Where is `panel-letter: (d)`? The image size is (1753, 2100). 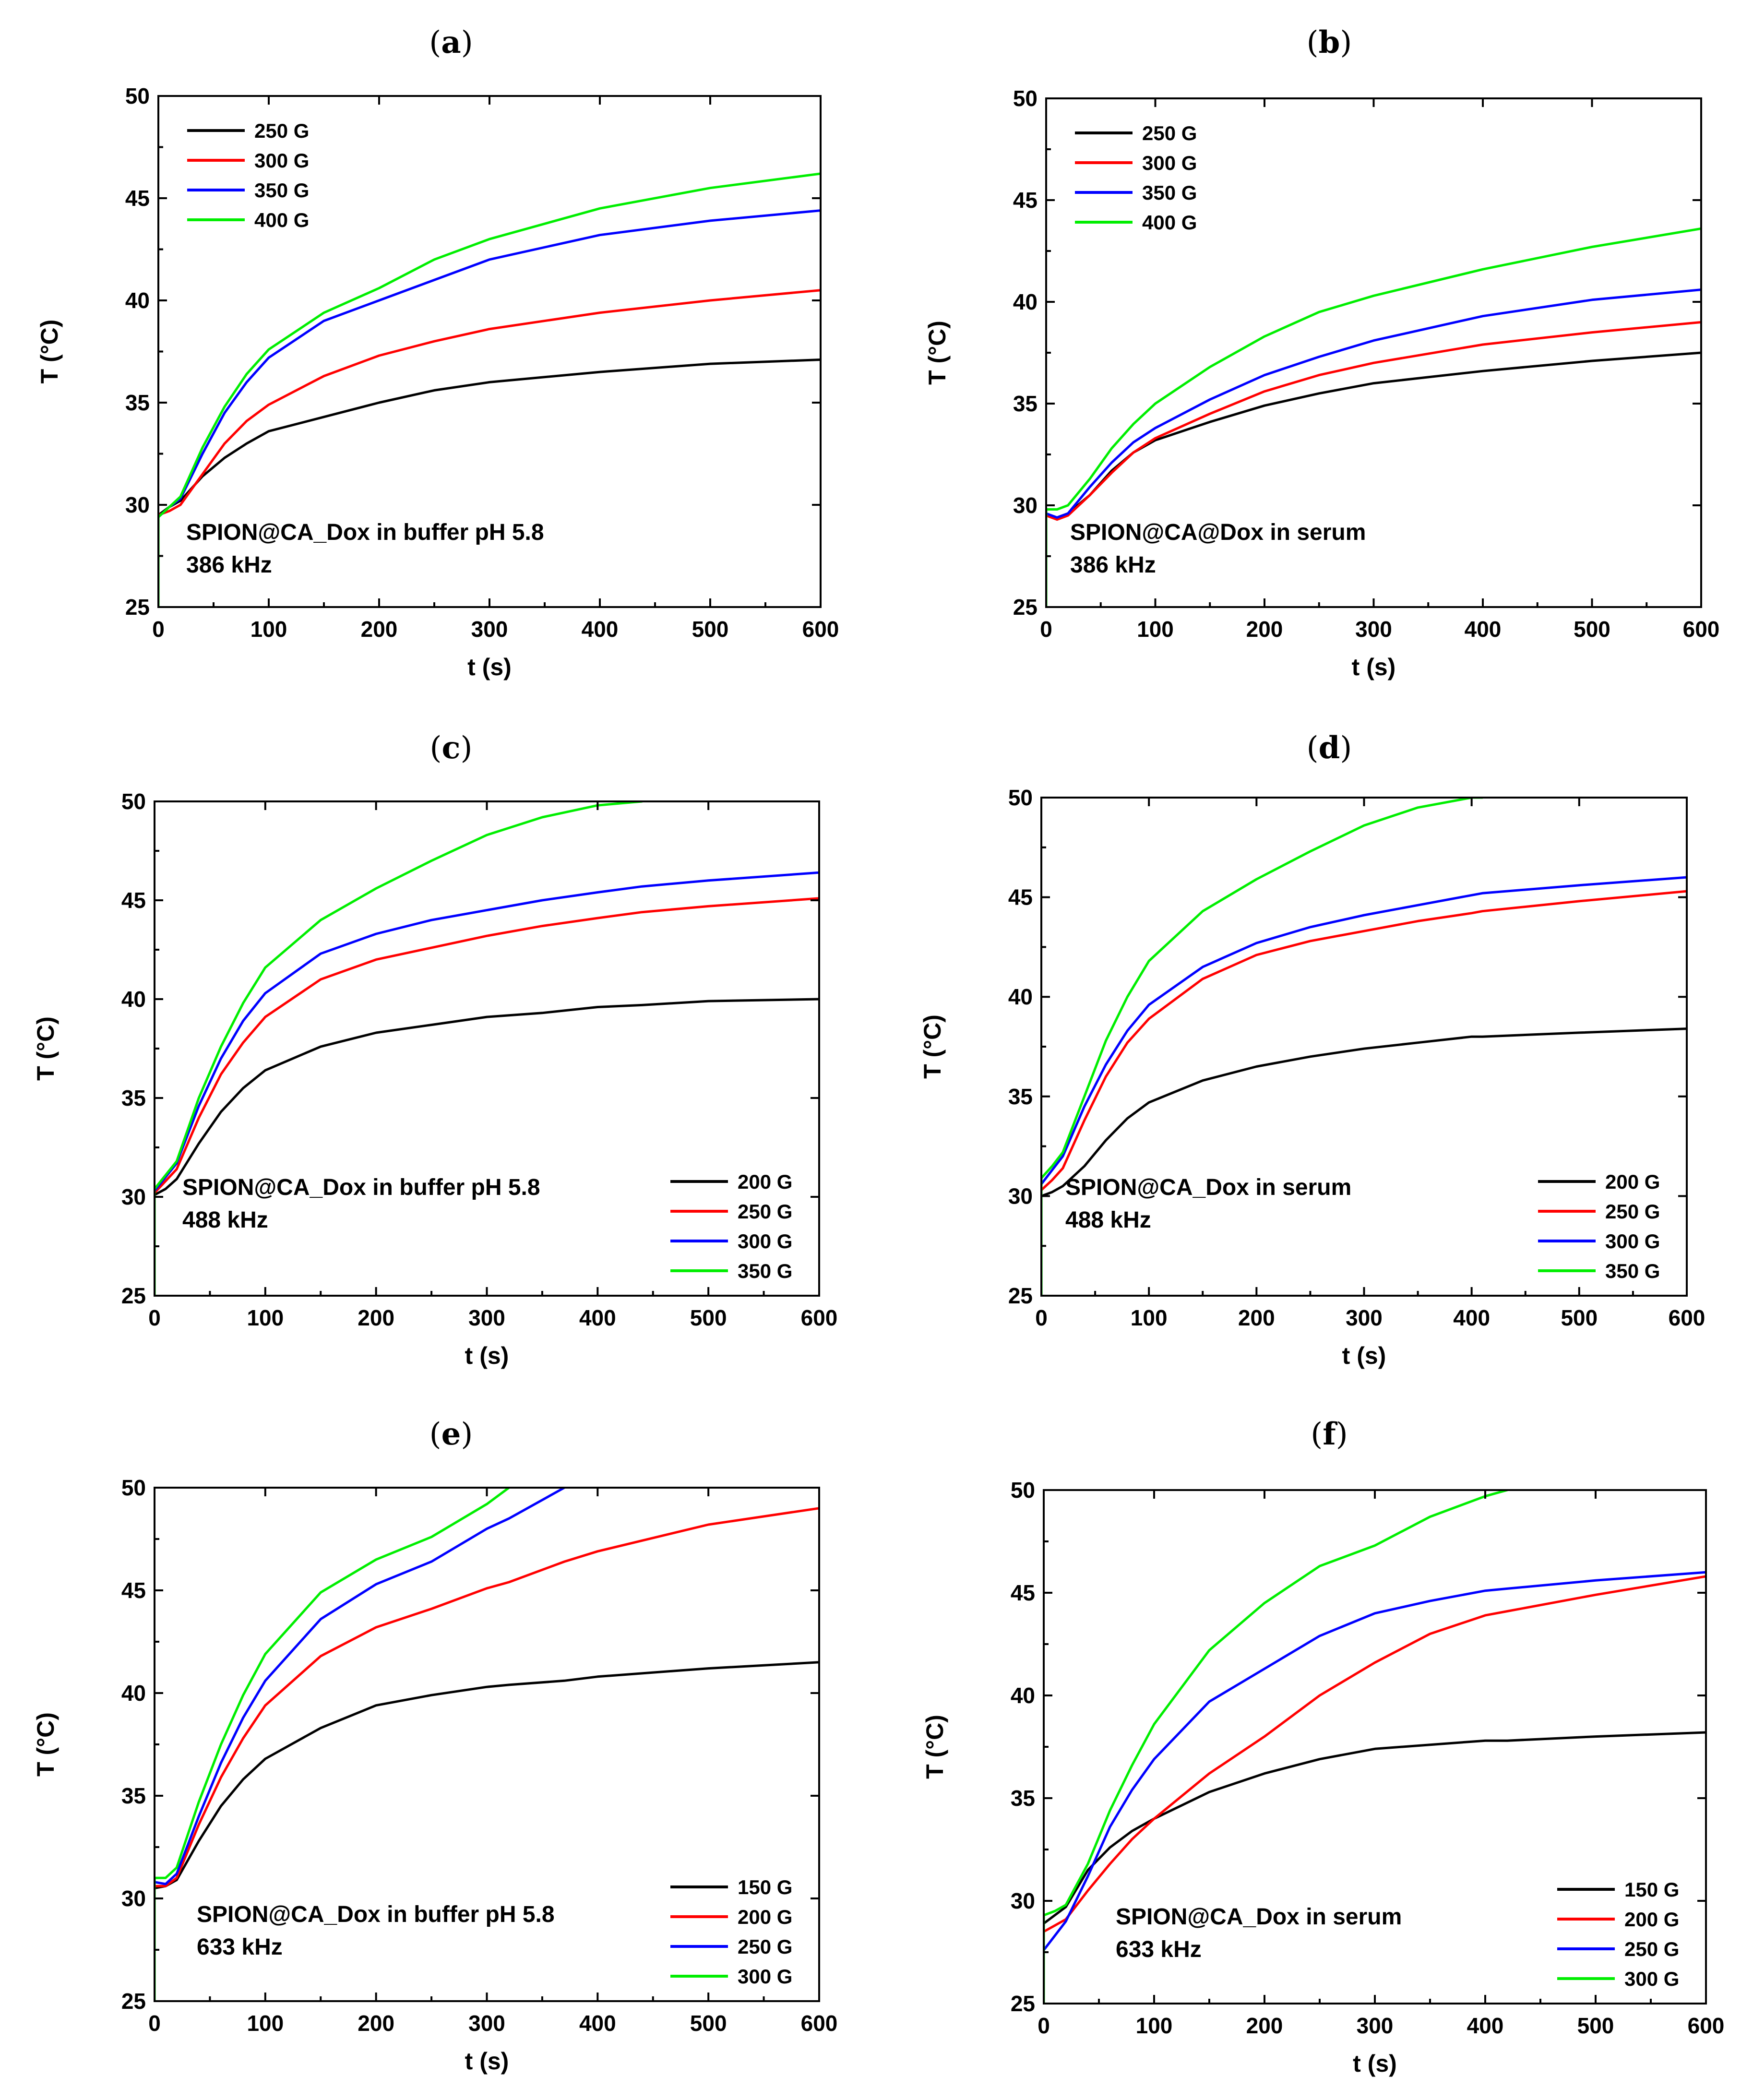 panel-letter: (d) is located at coordinates (1329, 748).